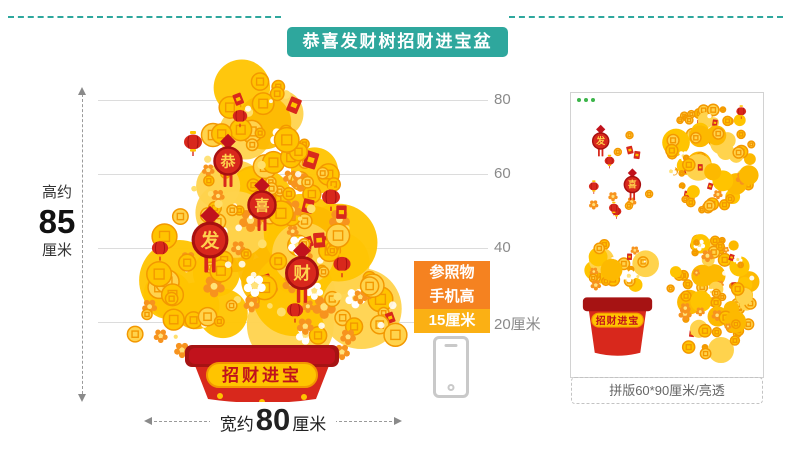  What do you see at coordinates (451, 367) in the screenshot?
I see `phone-icon` at bounding box center [451, 367].